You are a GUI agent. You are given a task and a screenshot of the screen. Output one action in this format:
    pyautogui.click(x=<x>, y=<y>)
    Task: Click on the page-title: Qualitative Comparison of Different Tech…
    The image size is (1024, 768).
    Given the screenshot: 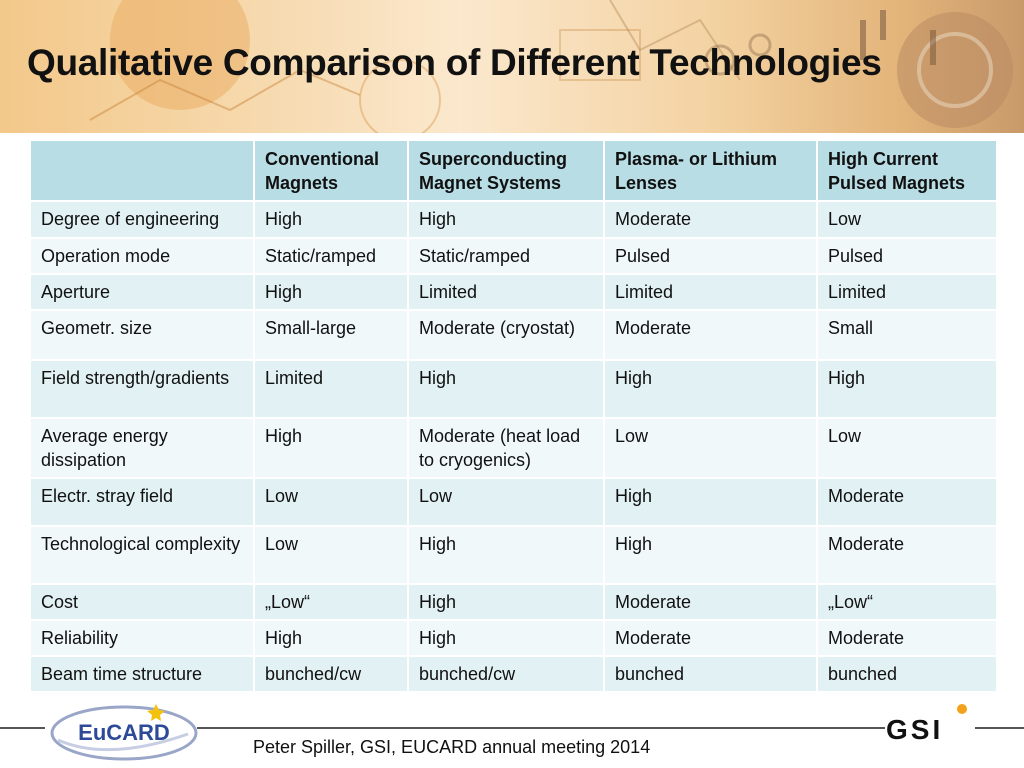 What is the action you would take?
    pyautogui.click(x=454, y=62)
    